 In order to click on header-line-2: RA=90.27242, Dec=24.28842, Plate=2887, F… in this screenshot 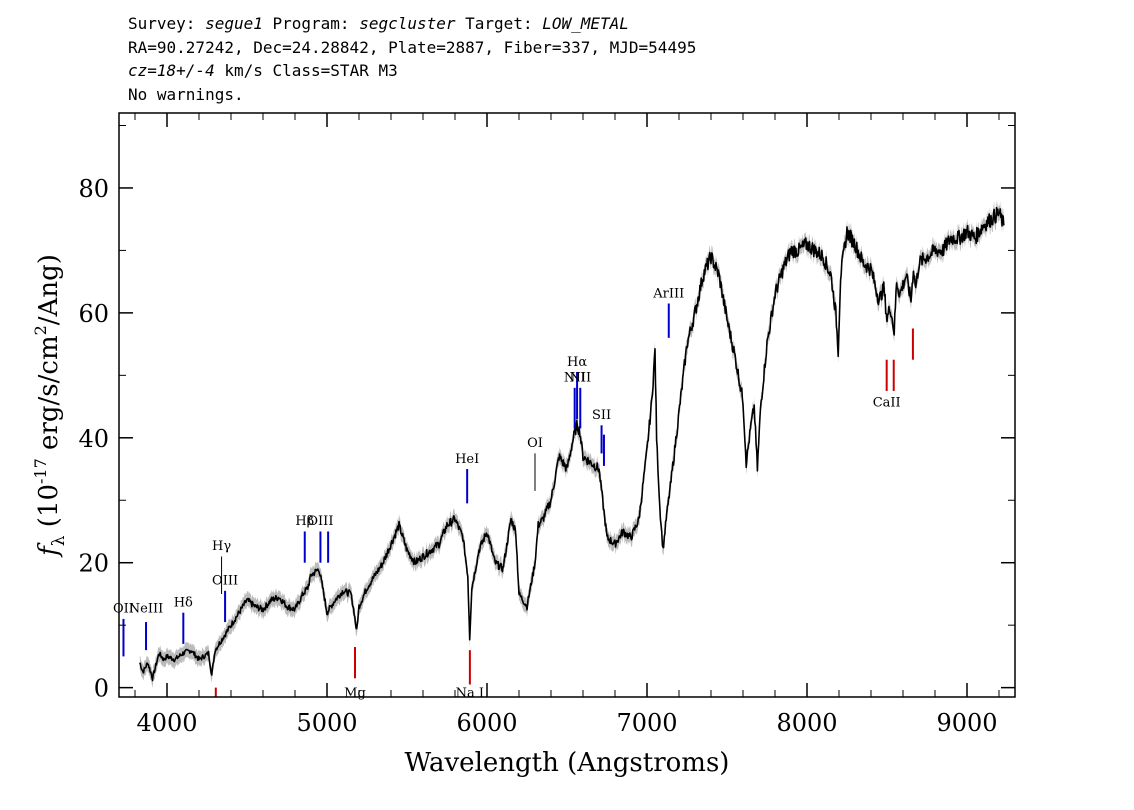, I will do `click(412, 47)`.